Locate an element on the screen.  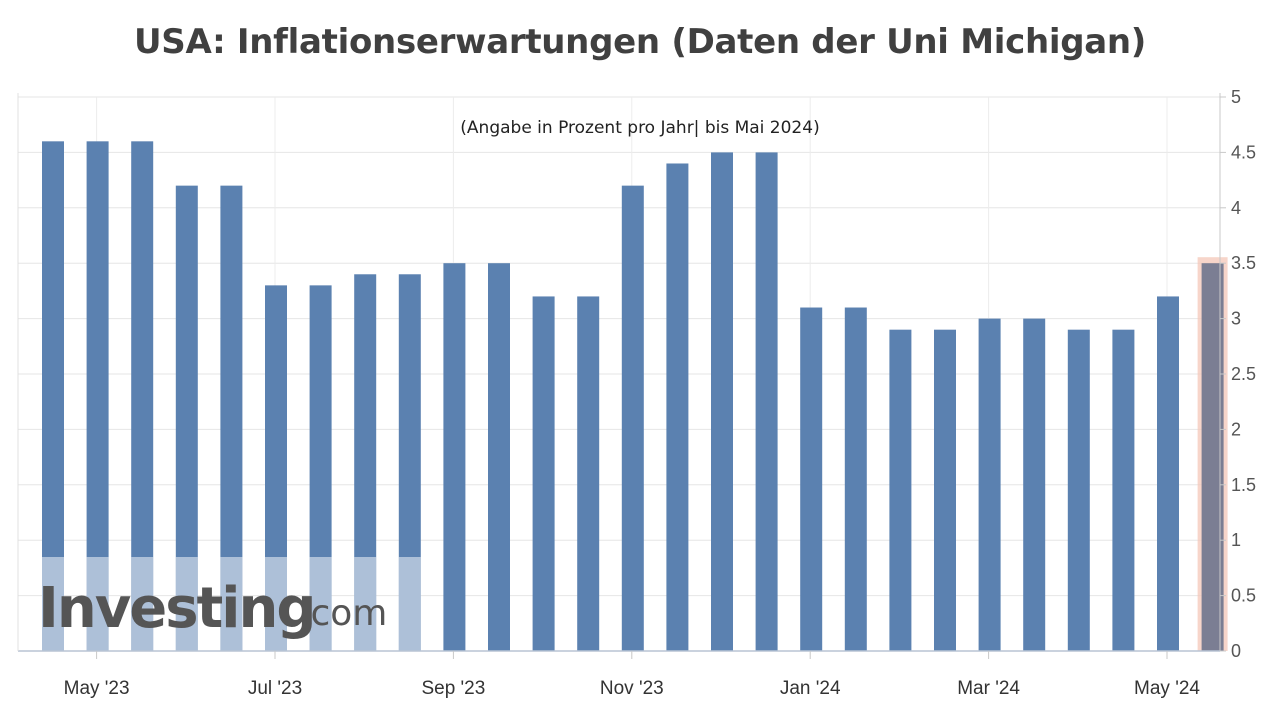
x-tick-label: May '24 is located at coordinates (1167, 688).